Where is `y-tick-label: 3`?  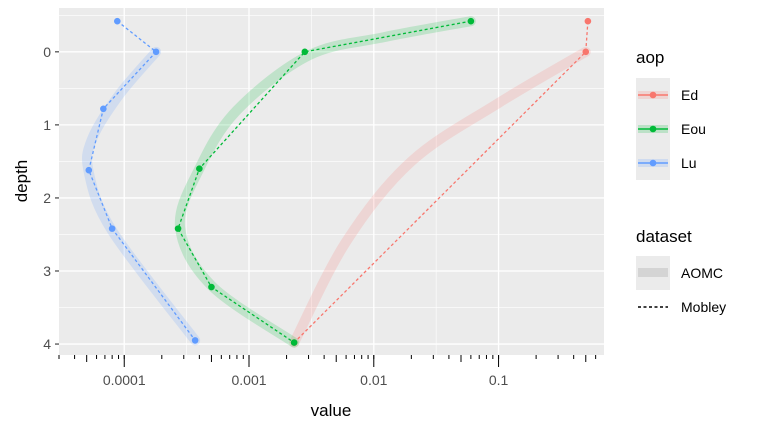 y-tick-label: 3 is located at coordinates (47, 271).